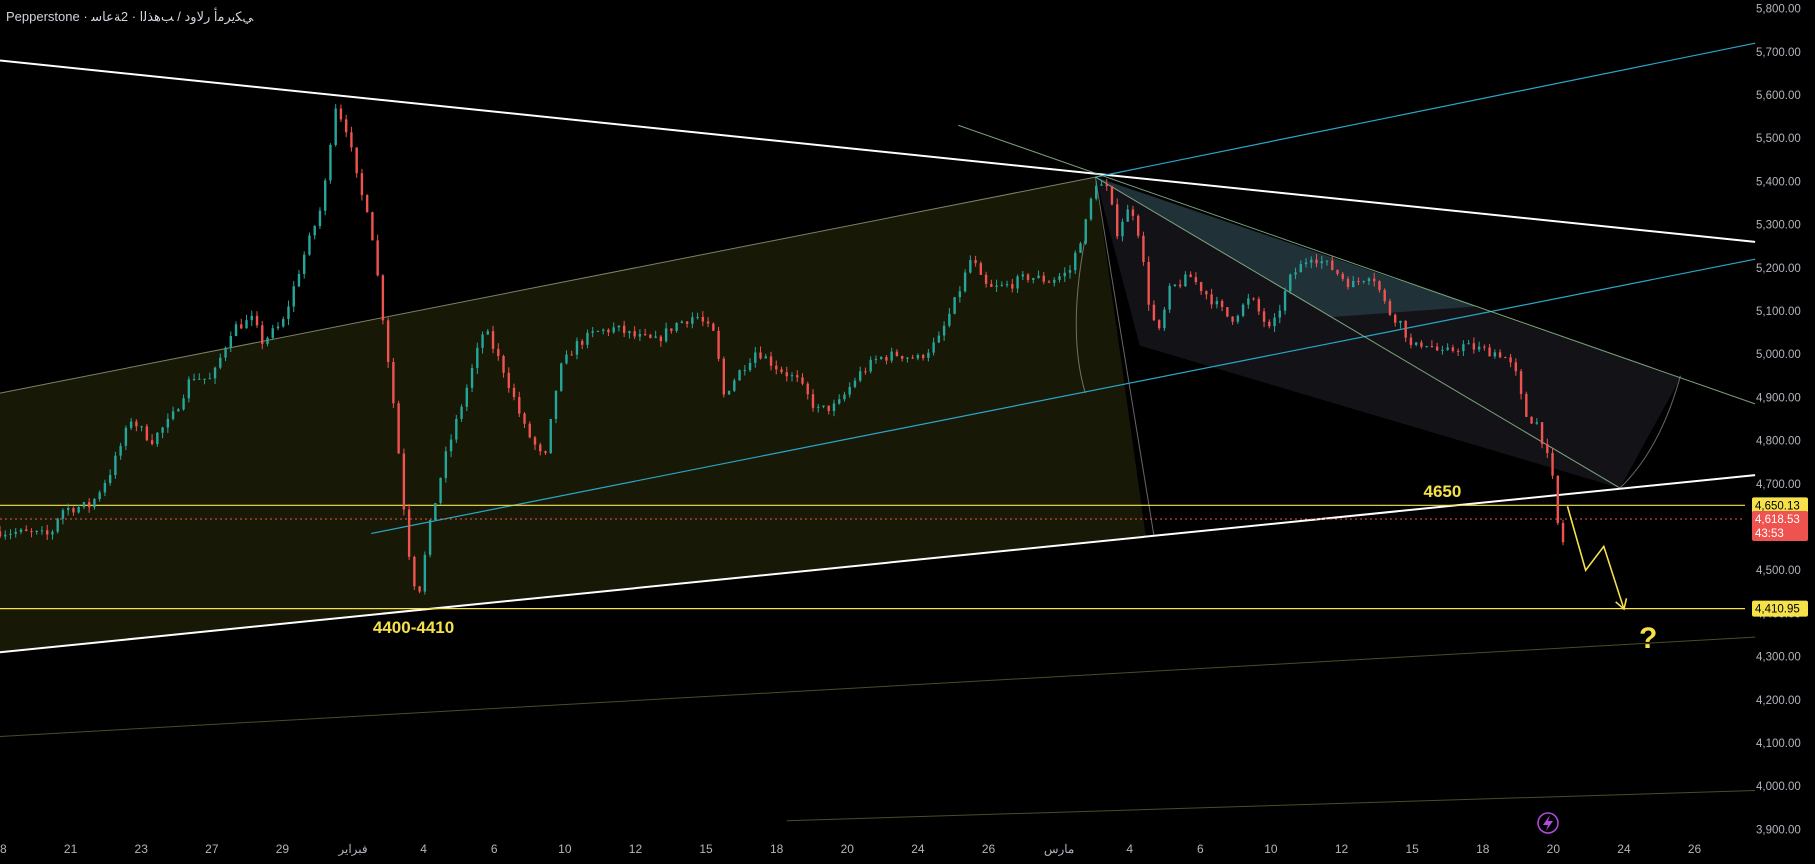  I want to click on resistance-price-tag-text: 4,650.13, so click(1777, 506).